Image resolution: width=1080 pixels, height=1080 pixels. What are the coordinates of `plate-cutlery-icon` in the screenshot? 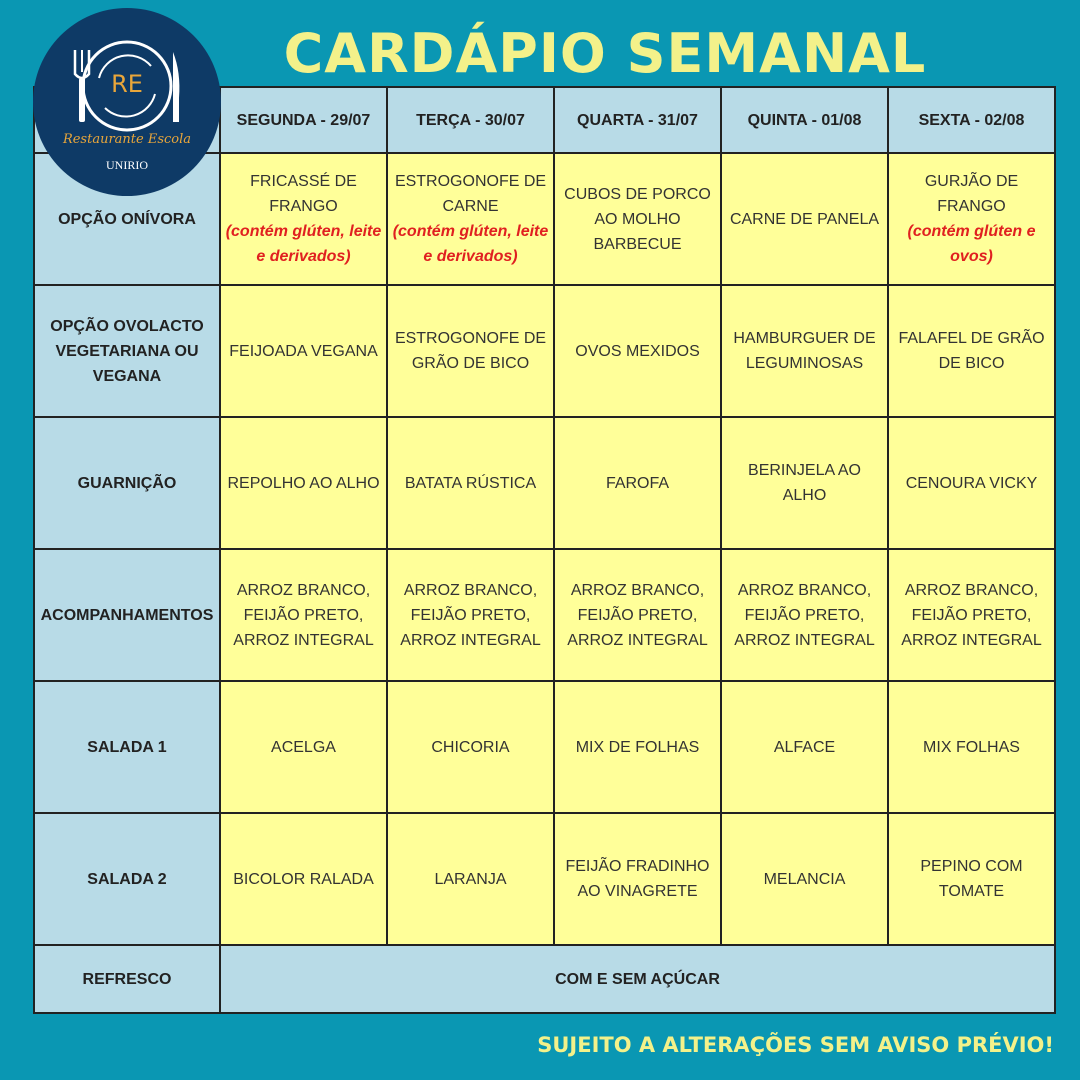 It's located at (126, 86).